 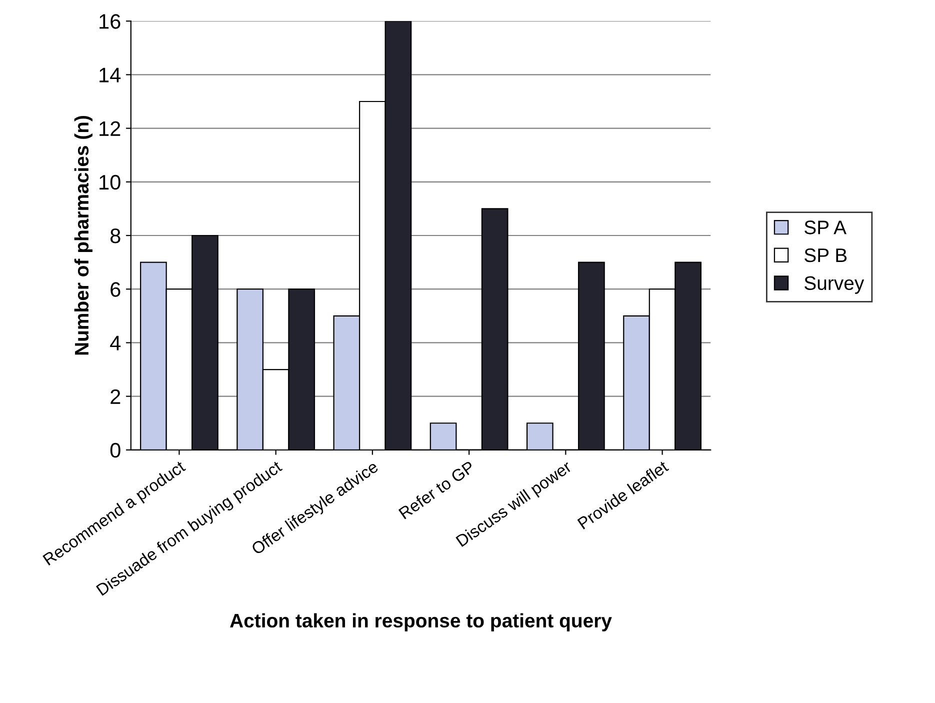 What do you see at coordinates (115, 236) in the screenshot?
I see `y-tick-label: 8` at bounding box center [115, 236].